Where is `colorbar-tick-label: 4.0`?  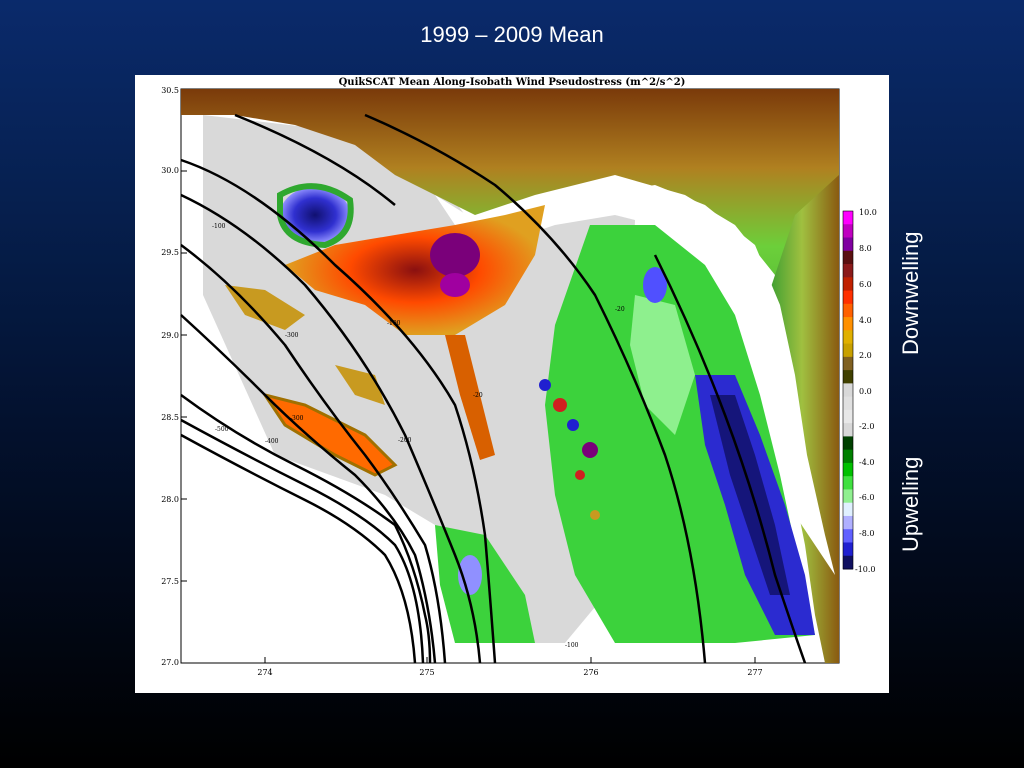 colorbar-tick-label: 4.0 is located at coordinates (865, 320).